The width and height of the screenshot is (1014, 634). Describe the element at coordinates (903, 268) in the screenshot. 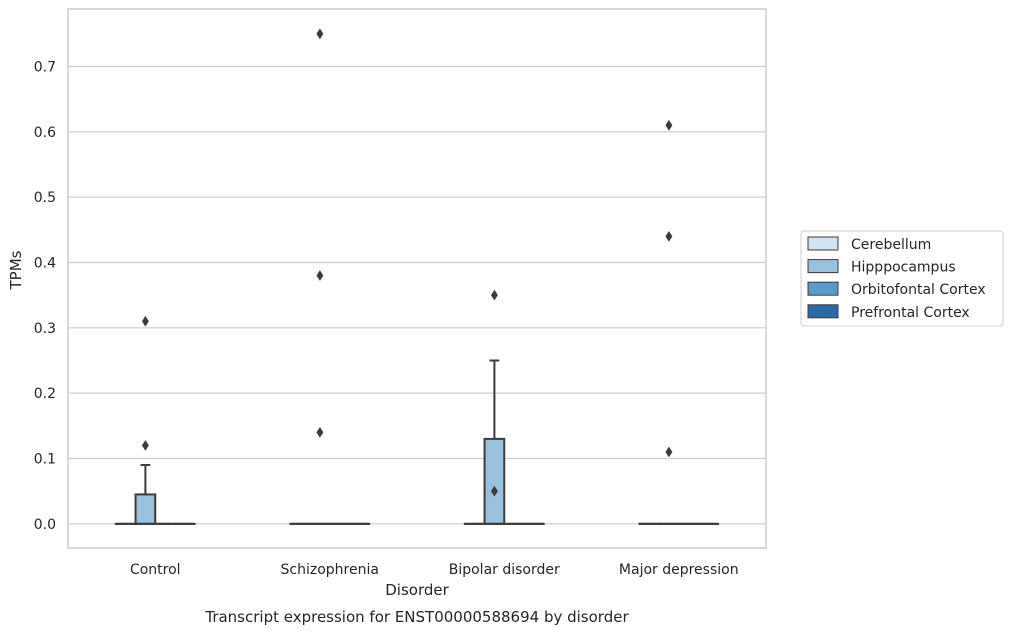

I see `legend-label: Hipppocampus` at that location.